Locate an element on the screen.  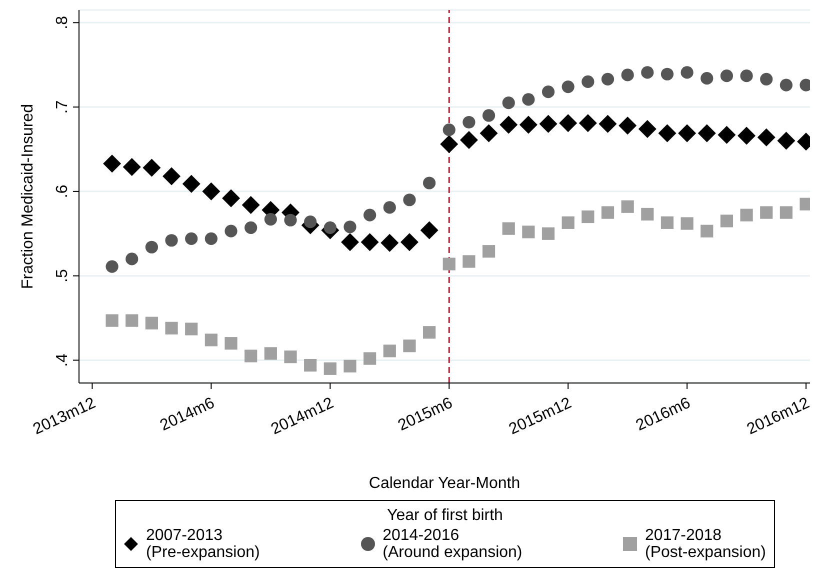
x-axis-title: Calendar Year-Month is located at coordinates (444, 483).